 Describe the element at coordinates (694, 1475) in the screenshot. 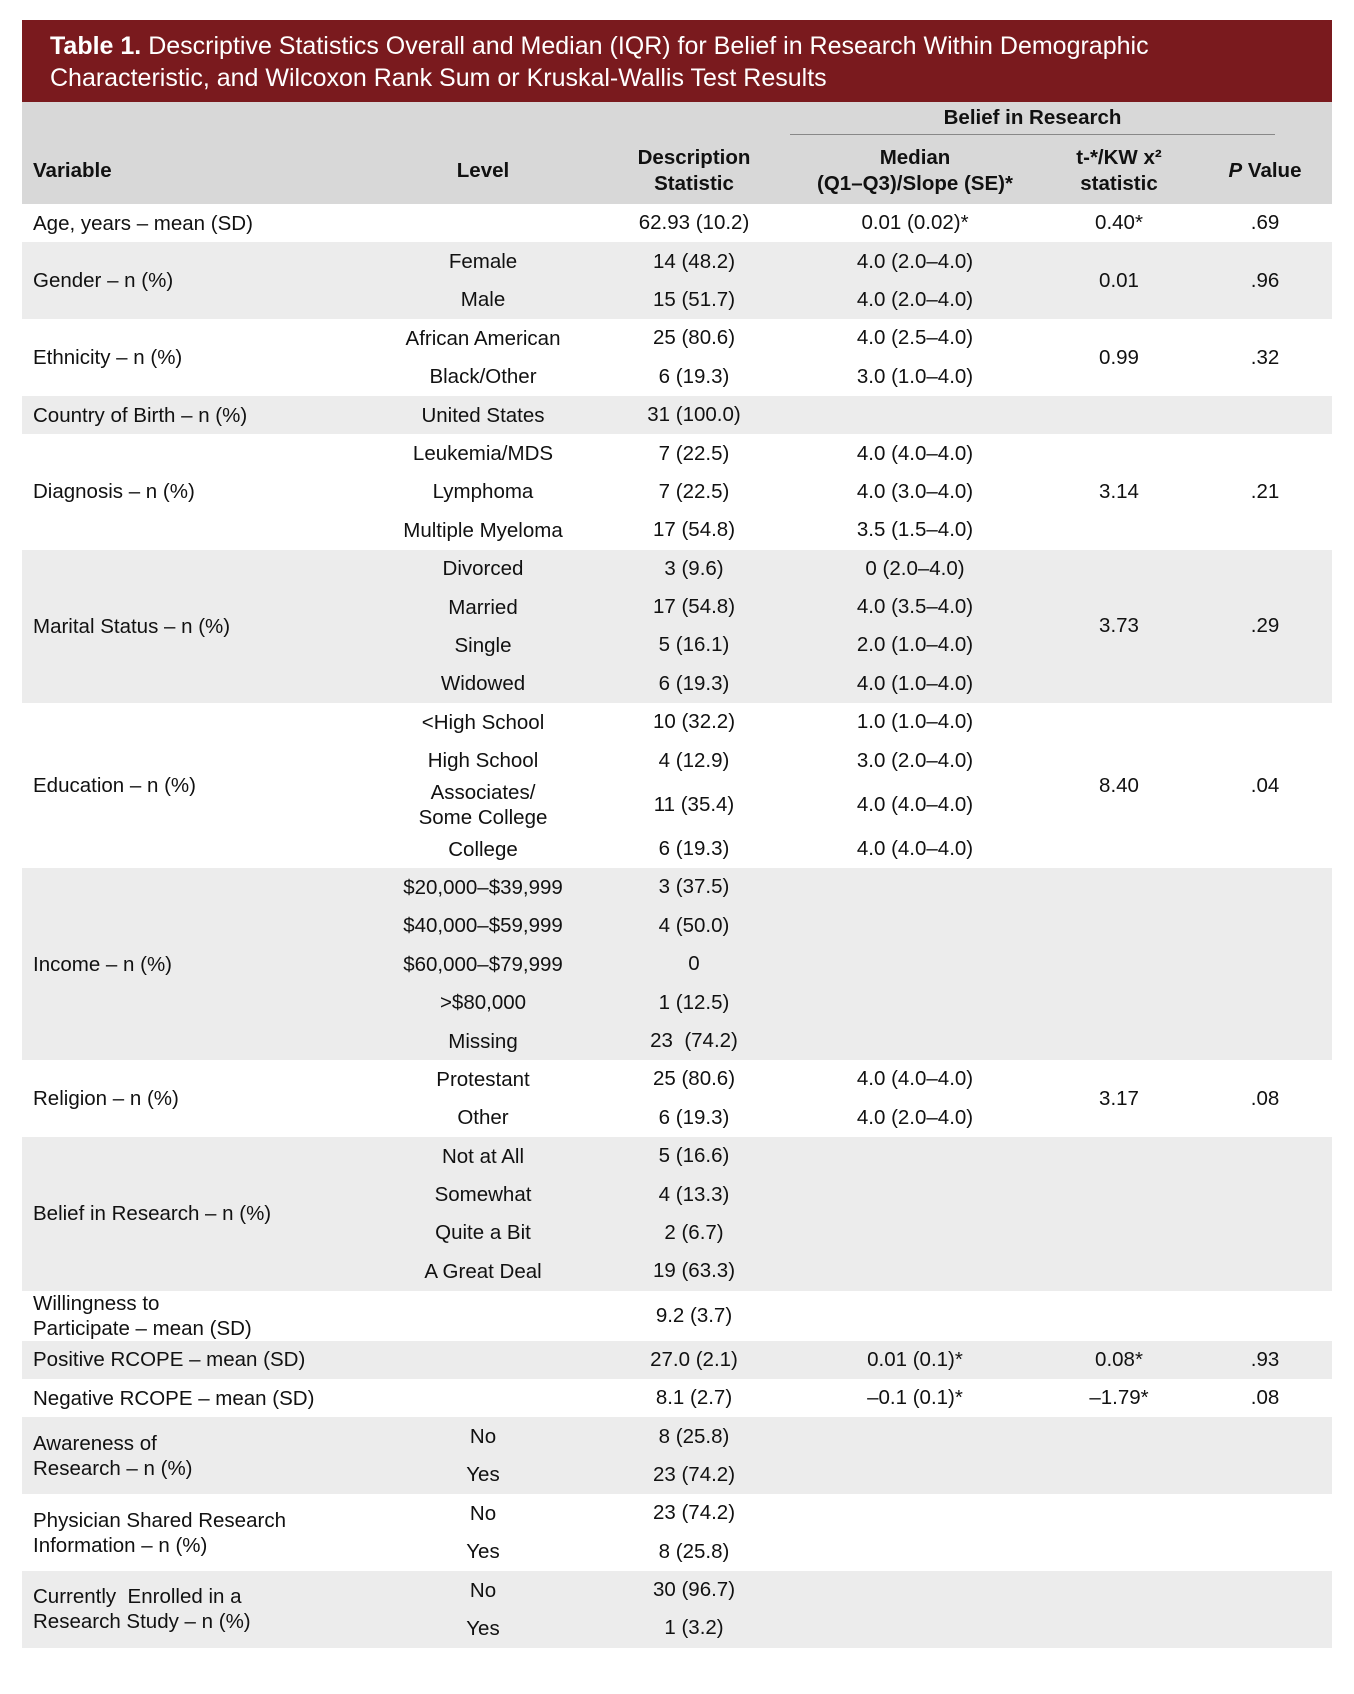

I see `statistic-cell: 23 (74.2)` at that location.